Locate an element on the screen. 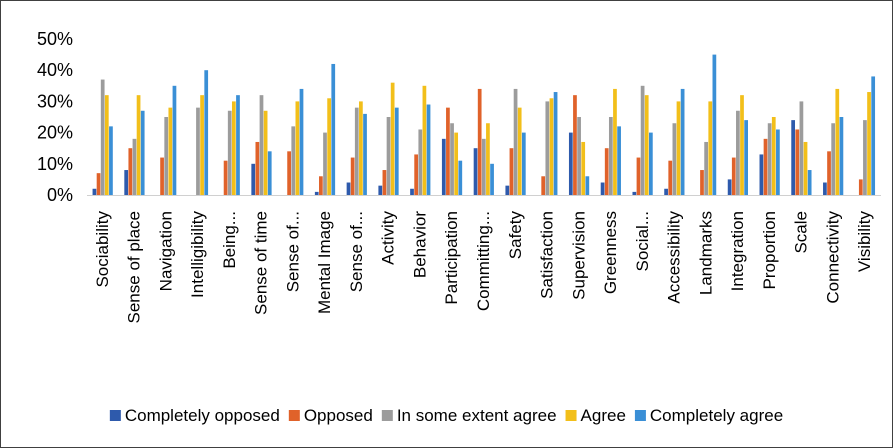  y-tick-label: 40% is located at coordinates (55, 70).